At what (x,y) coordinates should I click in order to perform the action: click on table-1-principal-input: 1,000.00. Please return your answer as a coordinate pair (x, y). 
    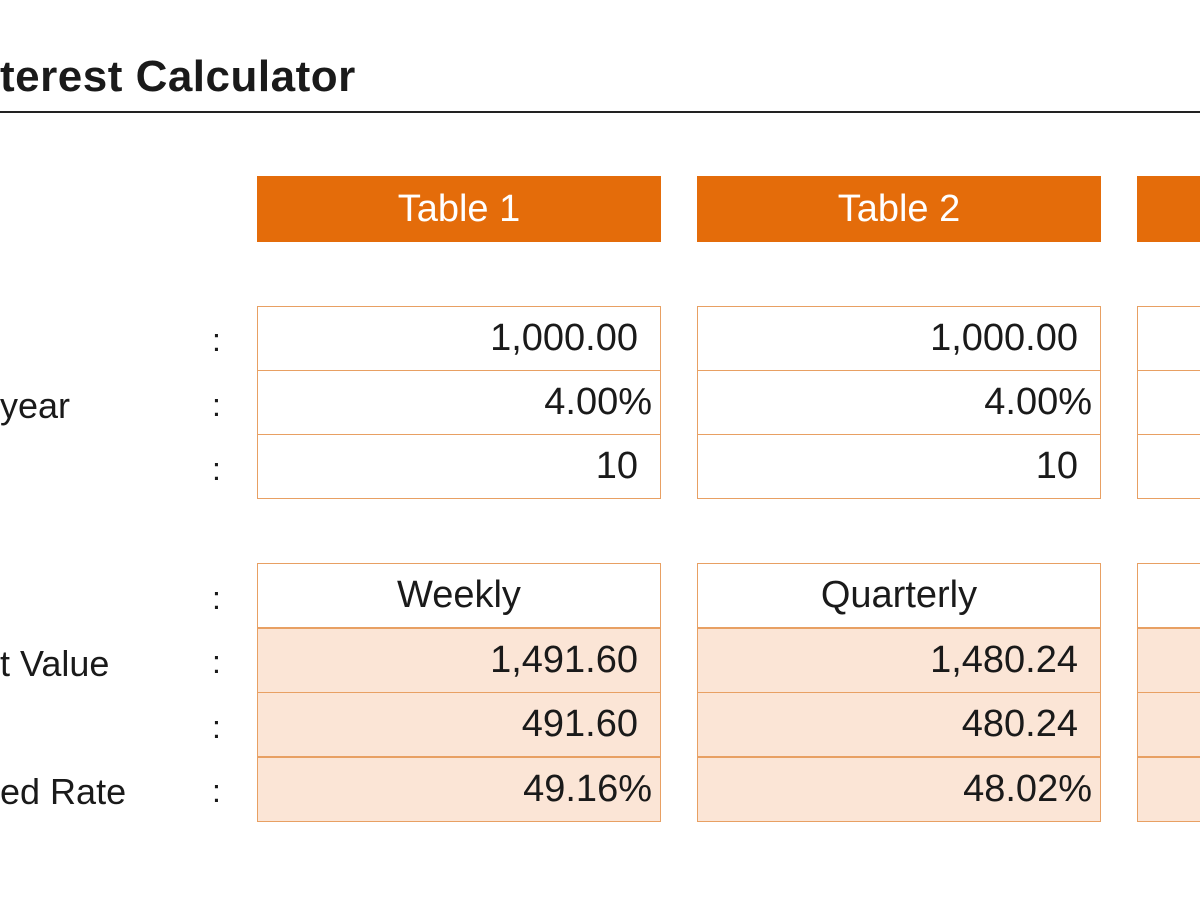
    Looking at the image, I should click on (459, 338).